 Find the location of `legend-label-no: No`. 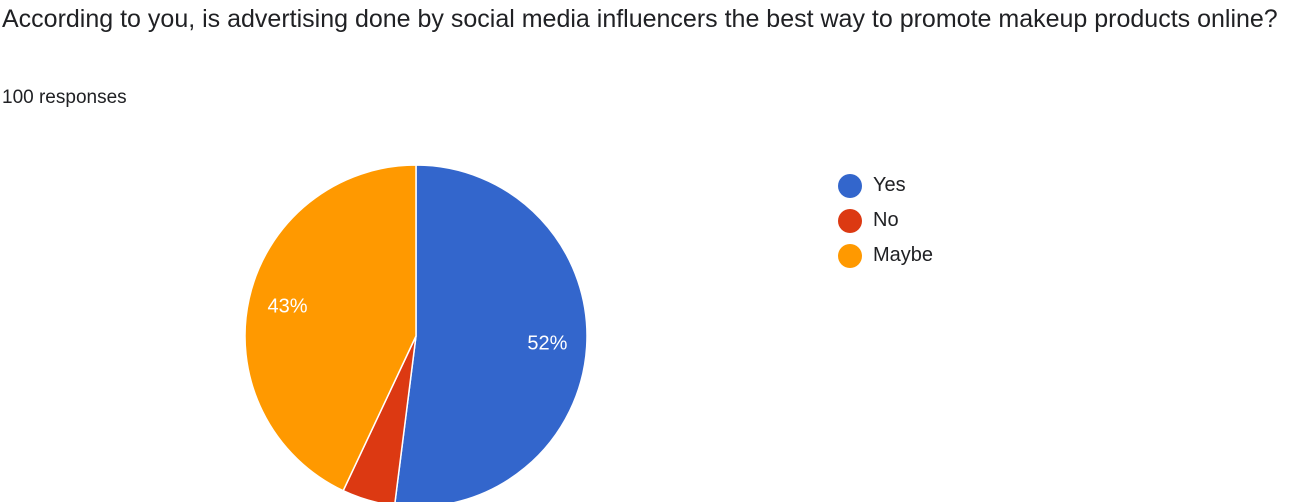

legend-label-no: No is located at coordinates (886, 220).